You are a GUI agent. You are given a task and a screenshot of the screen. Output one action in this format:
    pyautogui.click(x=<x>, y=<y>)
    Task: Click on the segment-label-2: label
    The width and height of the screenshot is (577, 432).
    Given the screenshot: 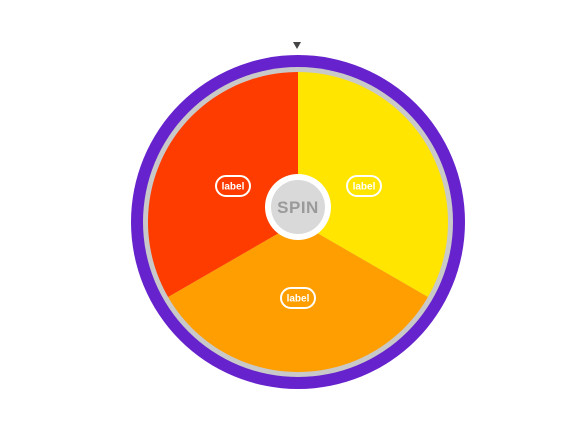 What is the action you would take?
    pyautogui.click(x=298, y=298)
    